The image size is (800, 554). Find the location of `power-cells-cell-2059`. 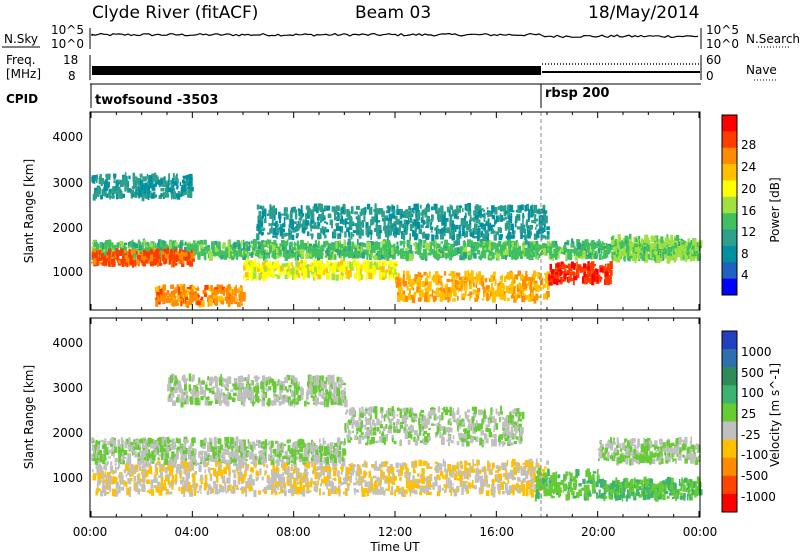

power-cells-cell-2059 is located at coordinates (223, 288).